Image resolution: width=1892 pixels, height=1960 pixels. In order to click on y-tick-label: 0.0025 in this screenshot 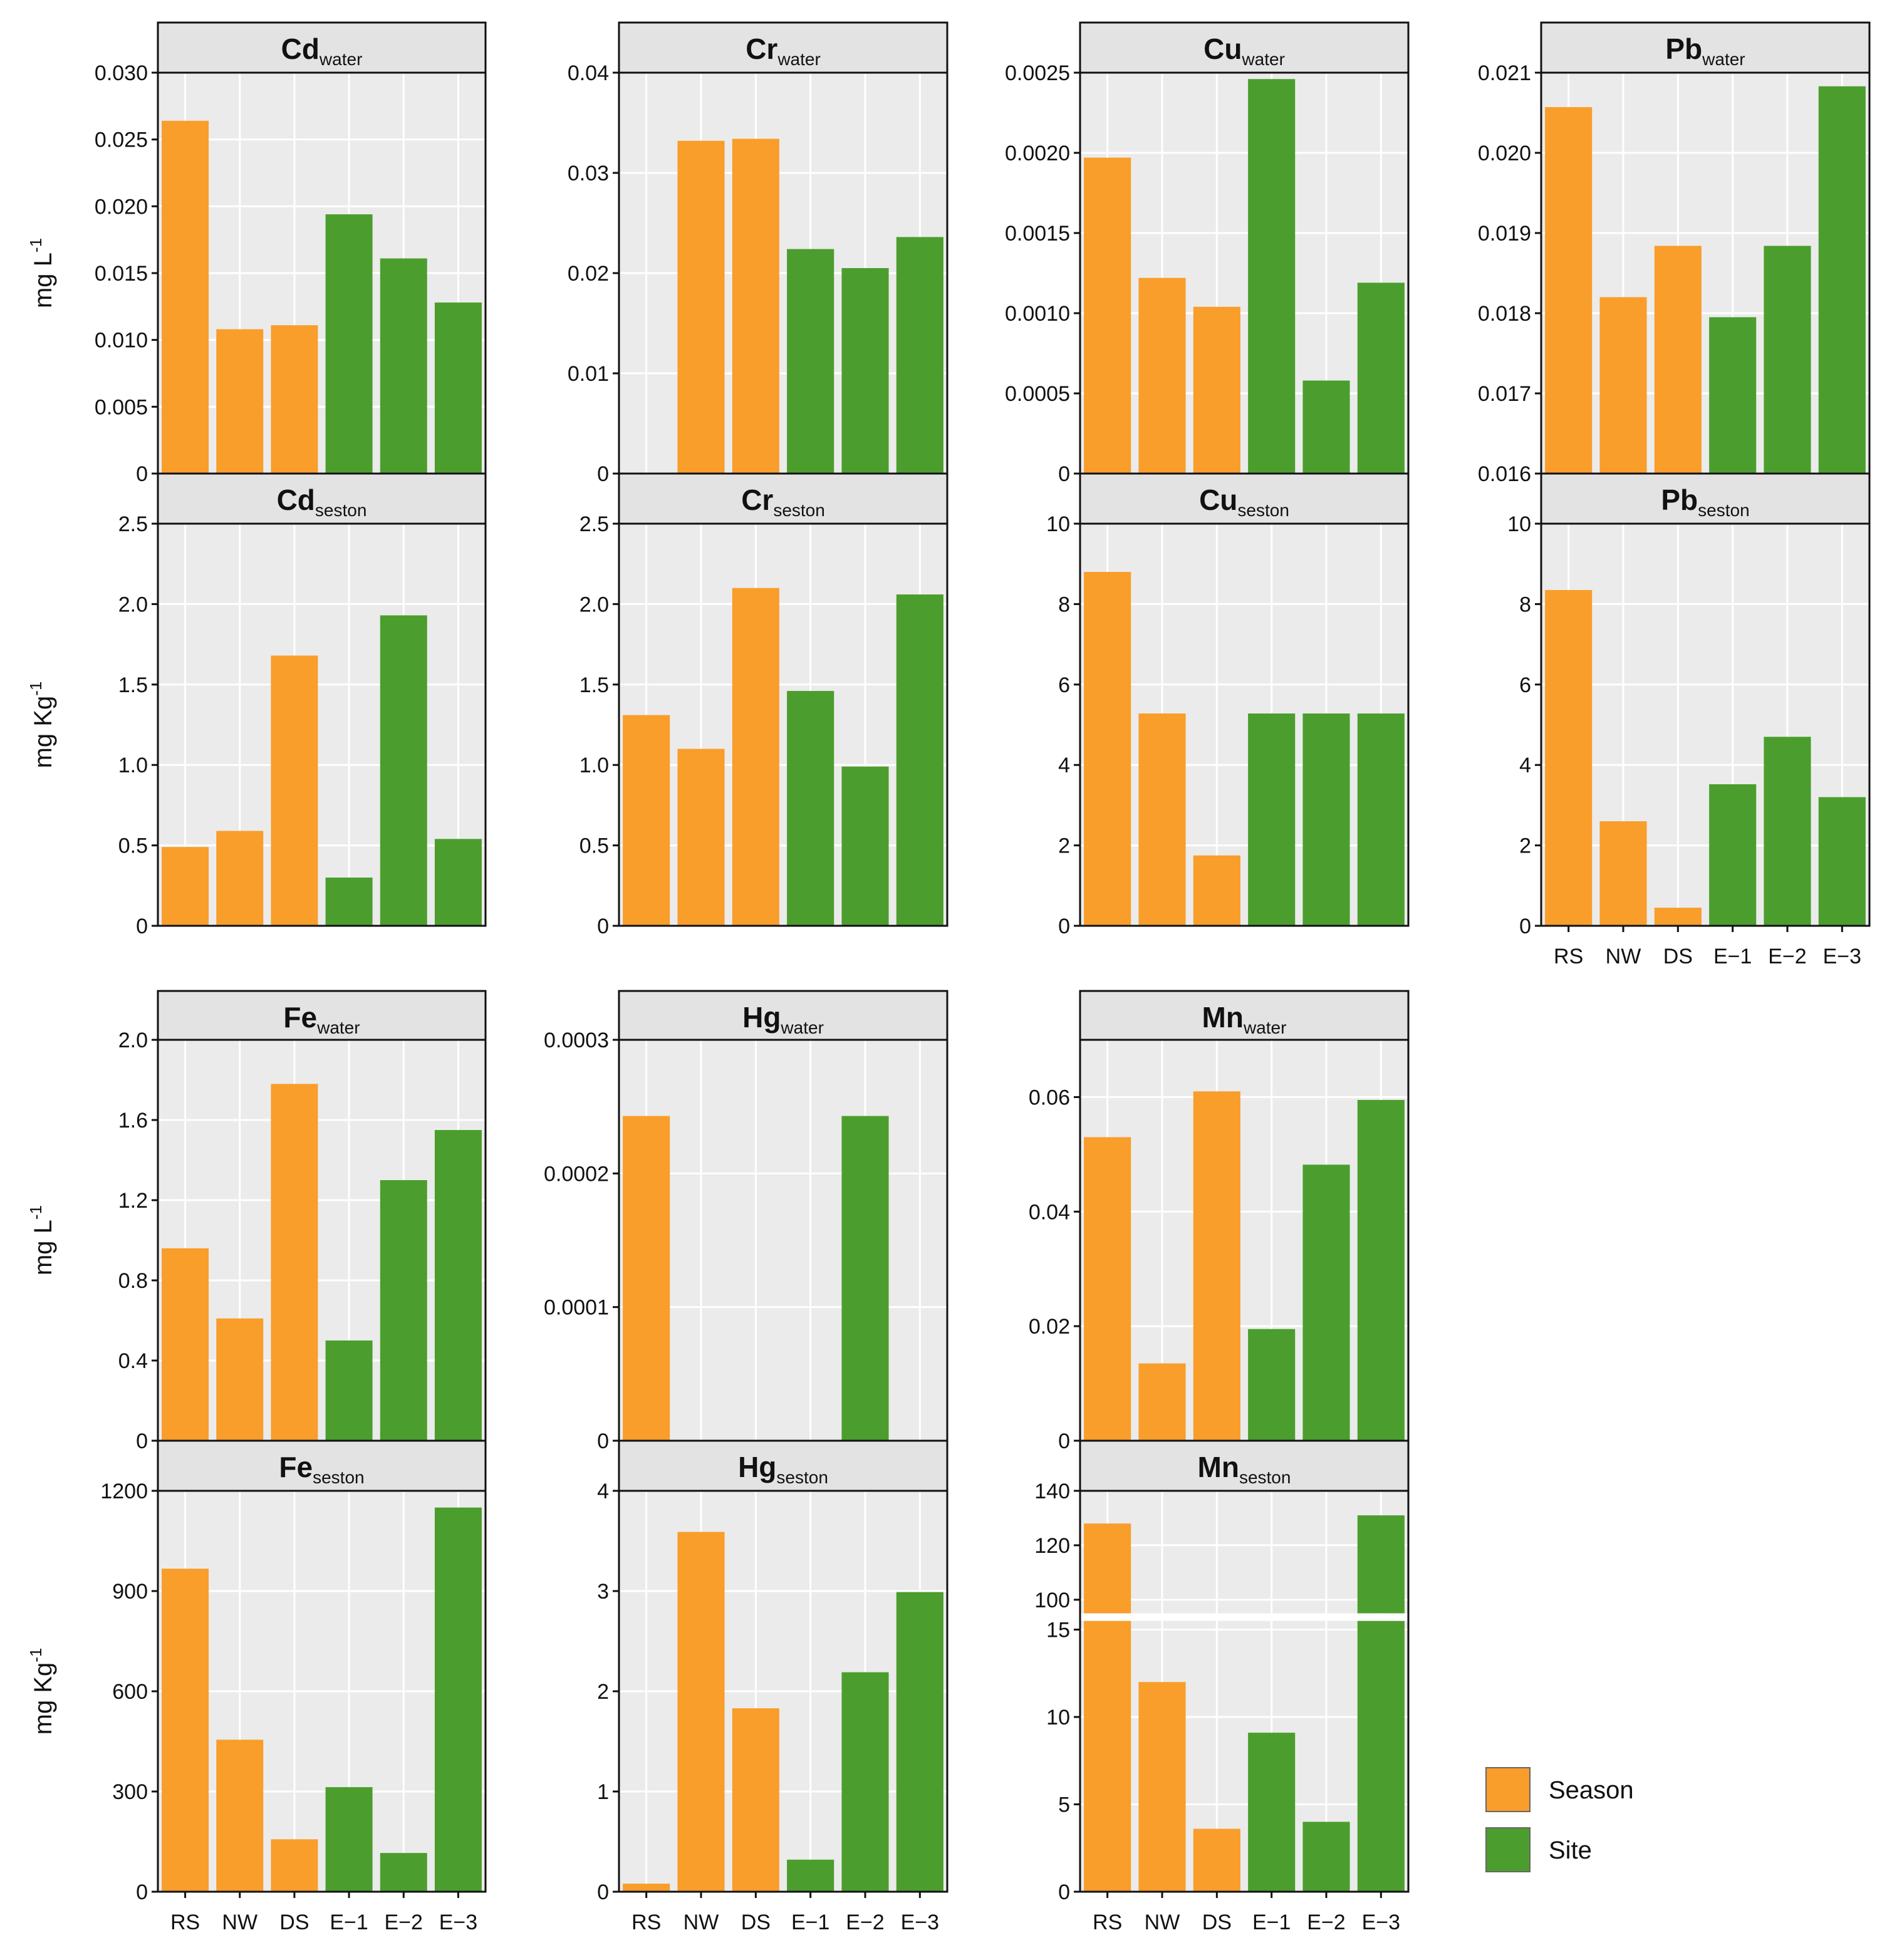, I will do `click(1037, 73)`.